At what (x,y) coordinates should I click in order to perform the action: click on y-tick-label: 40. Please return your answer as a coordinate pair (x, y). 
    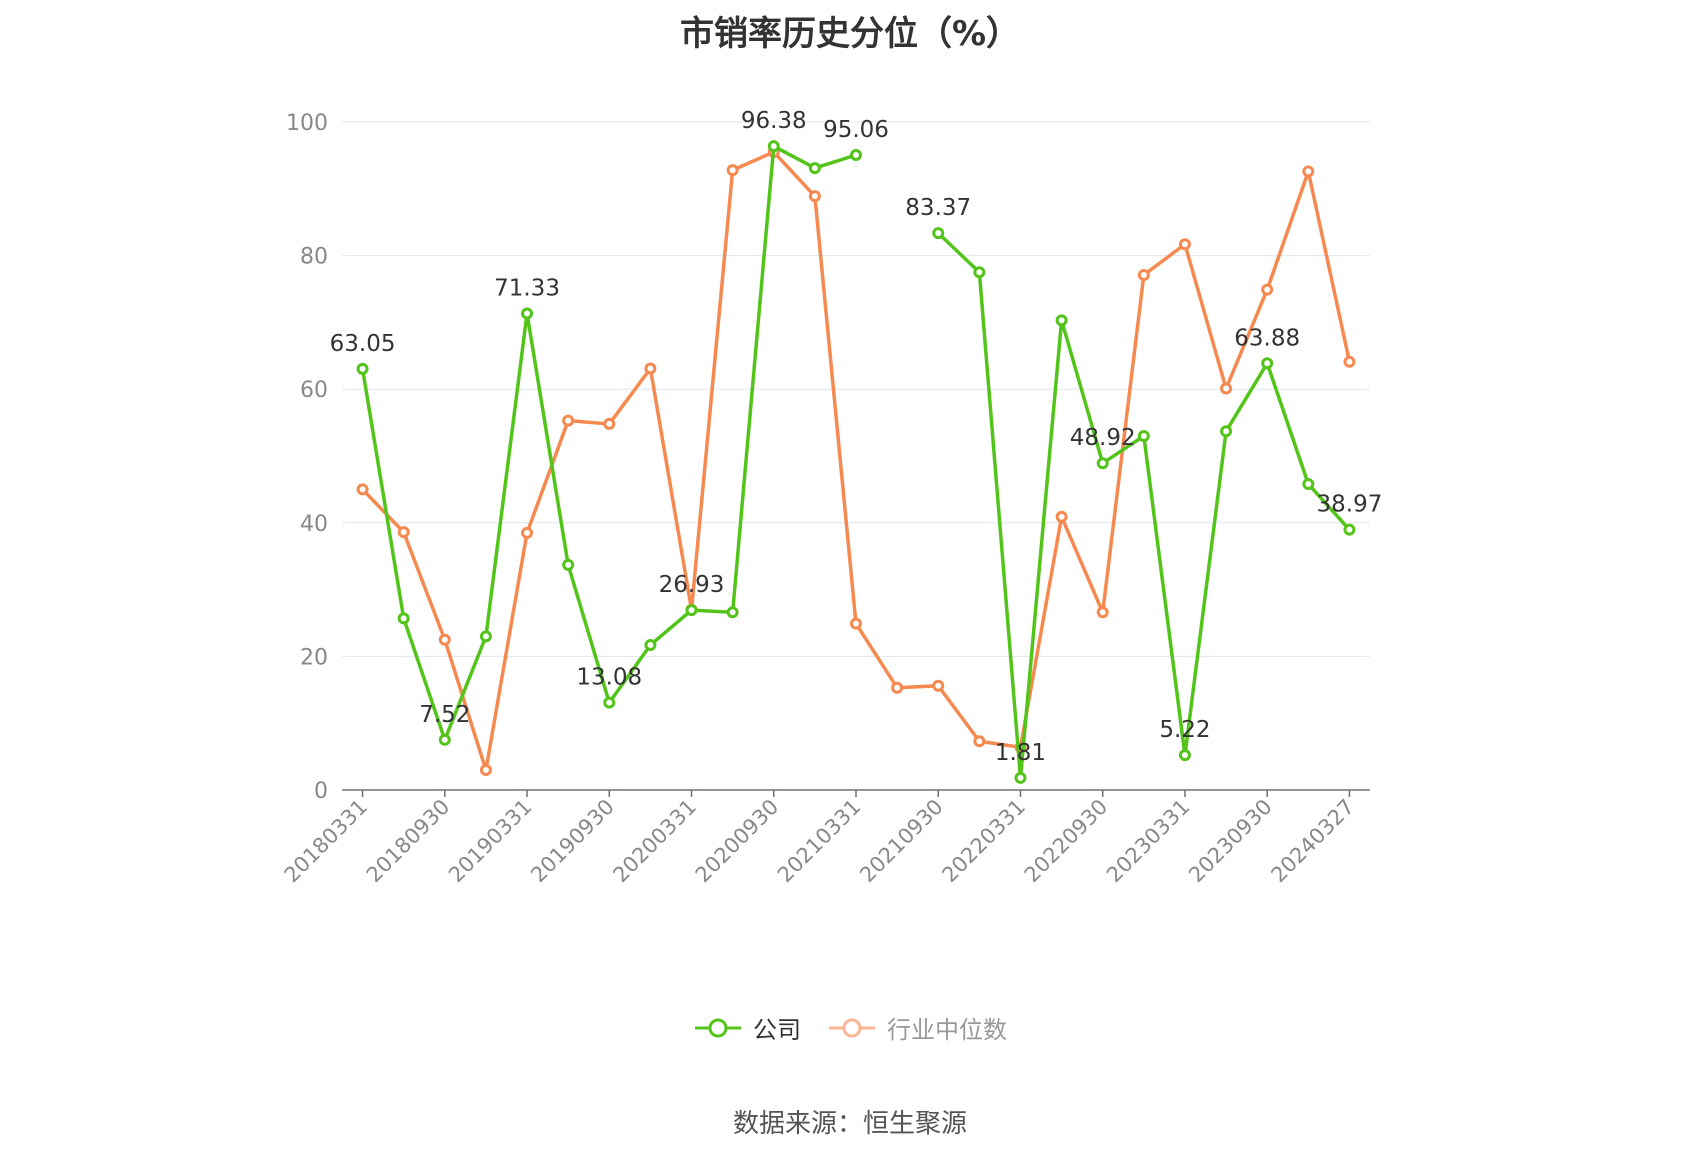
    Looking at the image, I should click on (314, 524).